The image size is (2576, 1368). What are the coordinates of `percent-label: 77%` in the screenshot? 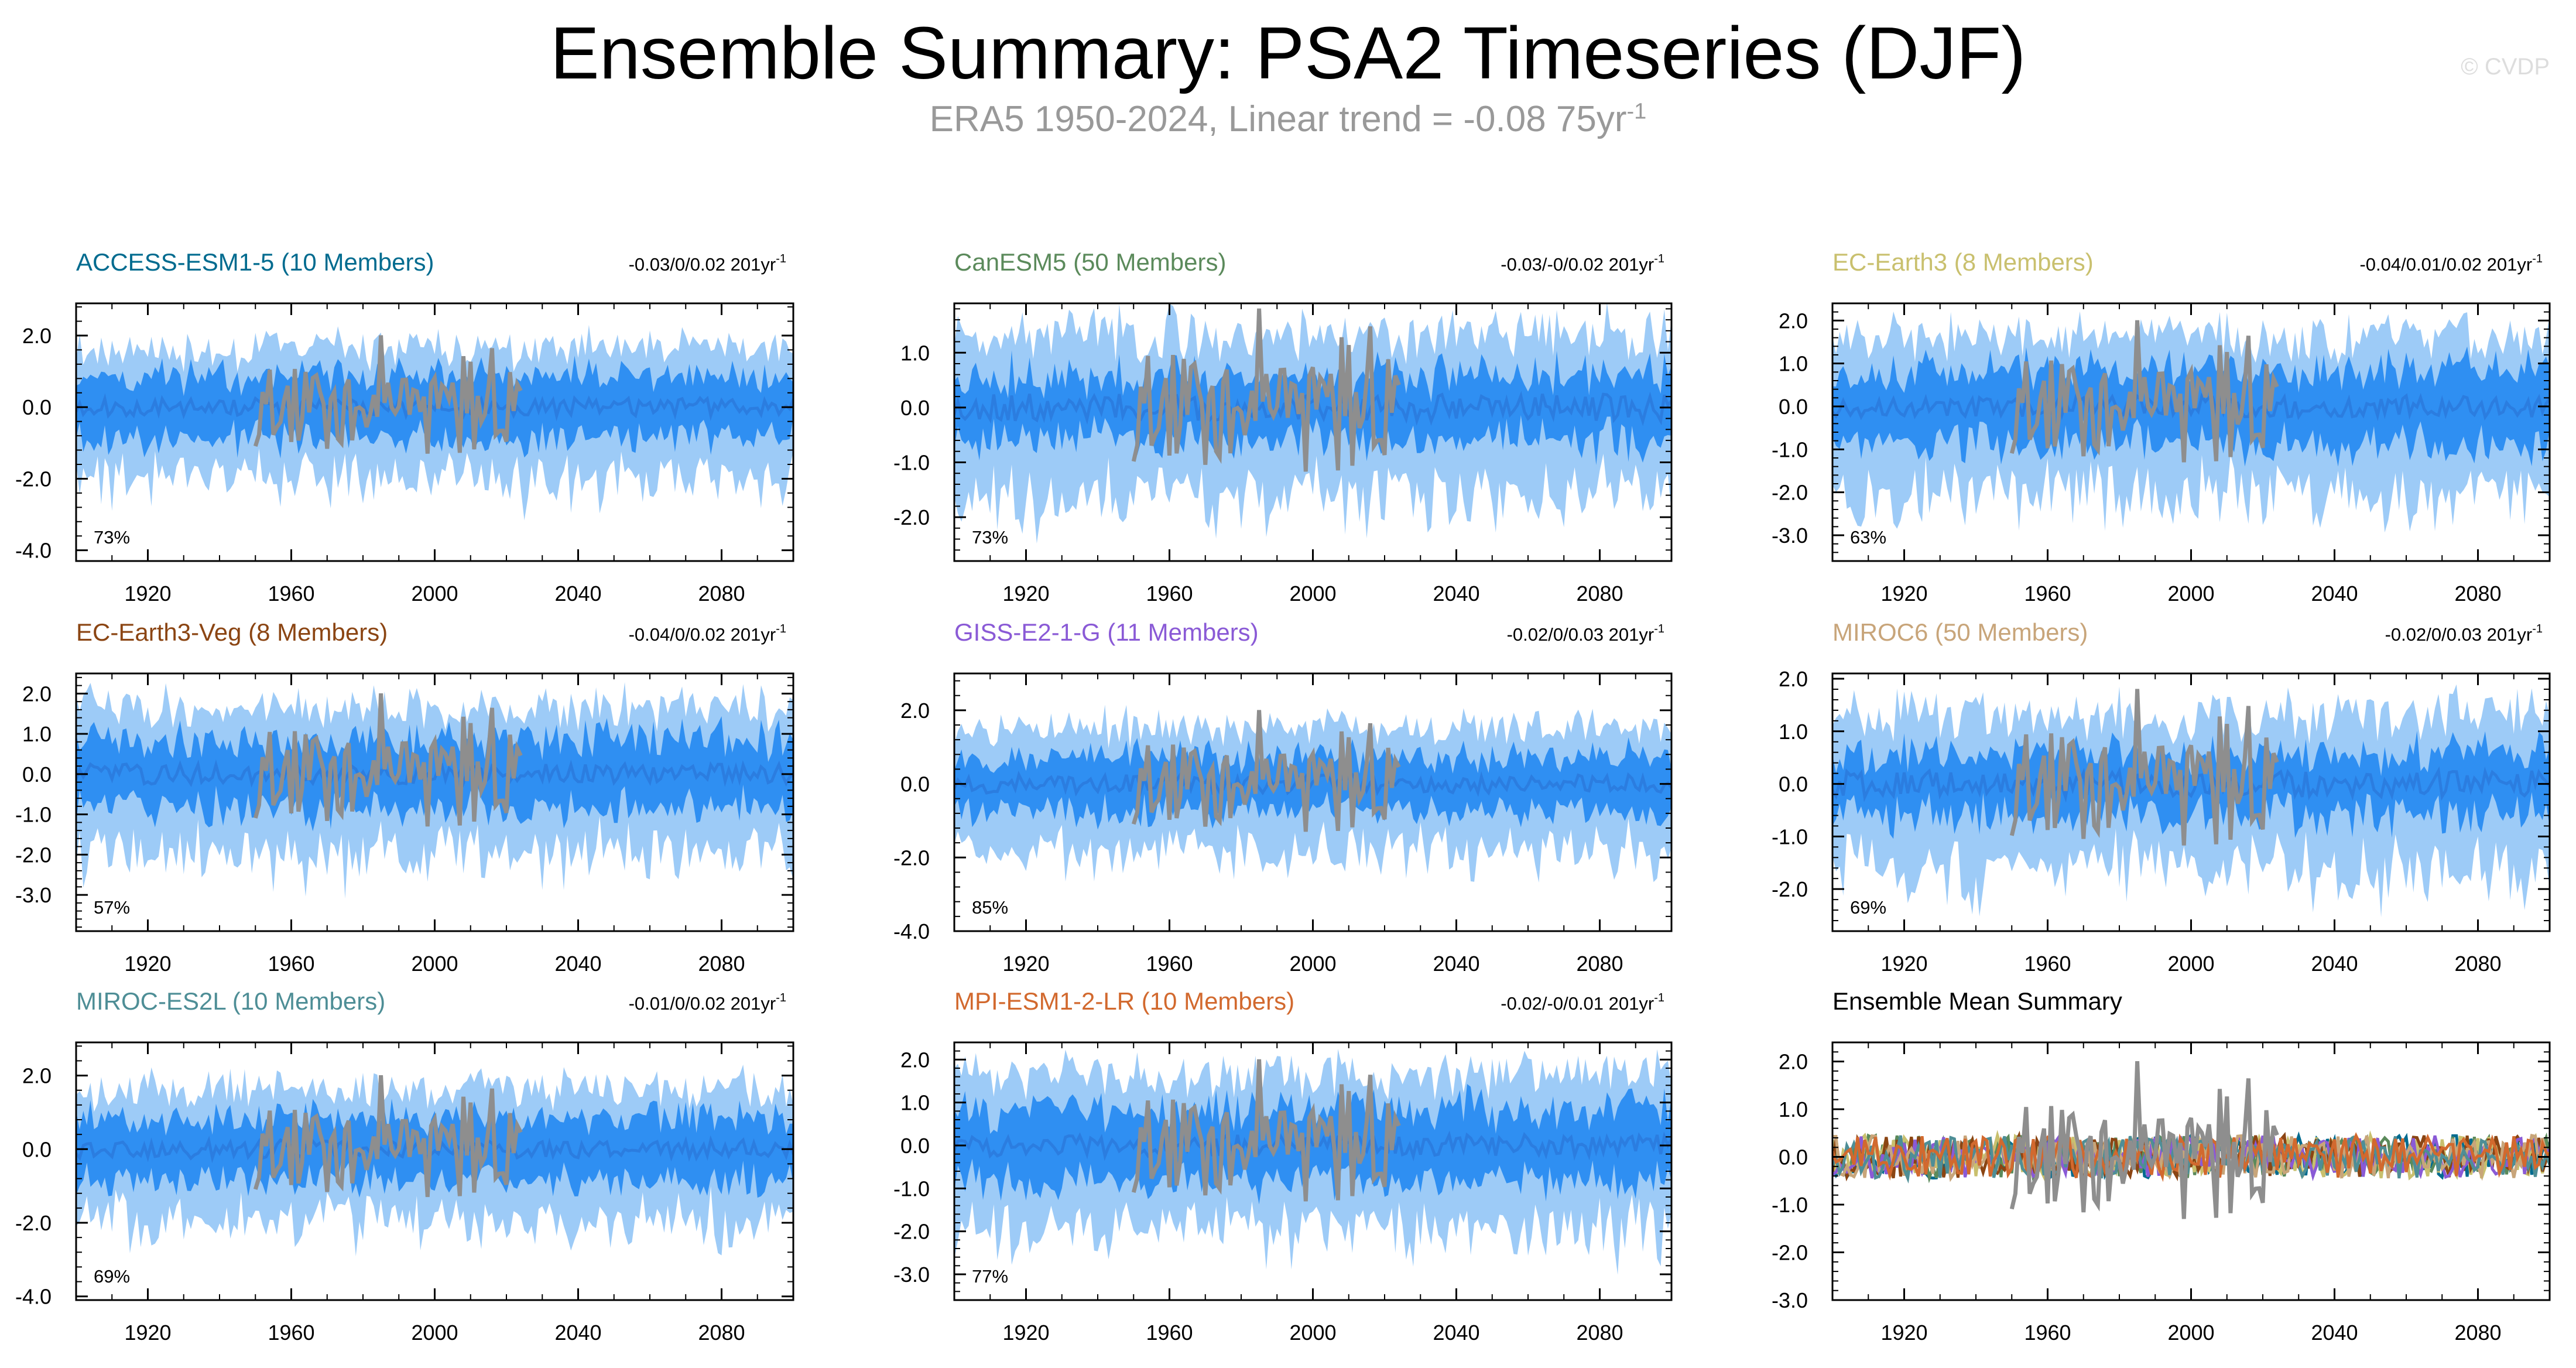 It's located at (990, 1276).